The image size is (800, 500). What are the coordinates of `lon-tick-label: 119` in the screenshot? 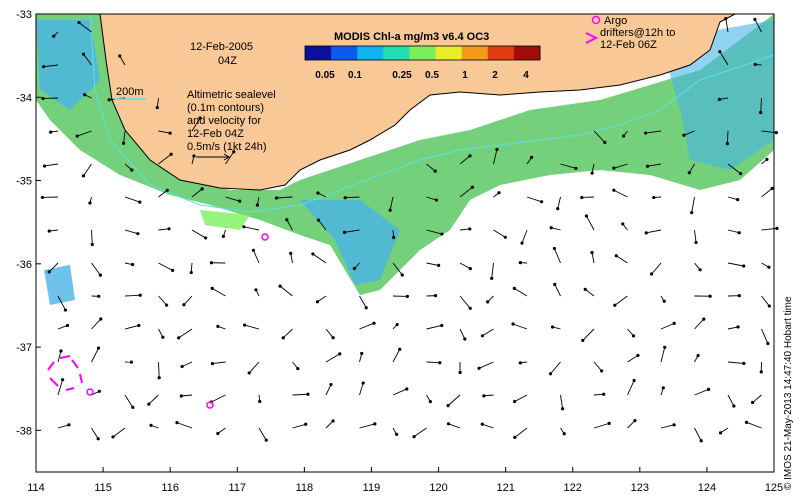 It's located at (372, 488).